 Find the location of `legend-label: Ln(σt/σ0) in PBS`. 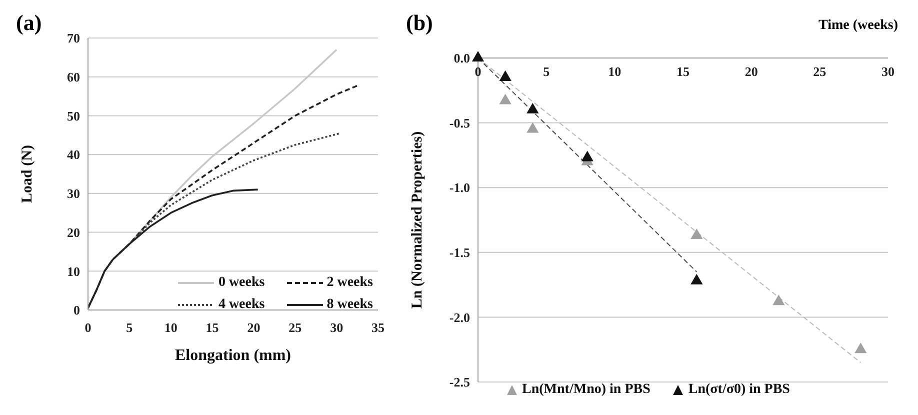

legend-label: Ln(σt/σ0) in PBS is located at coordinates (738, 390).